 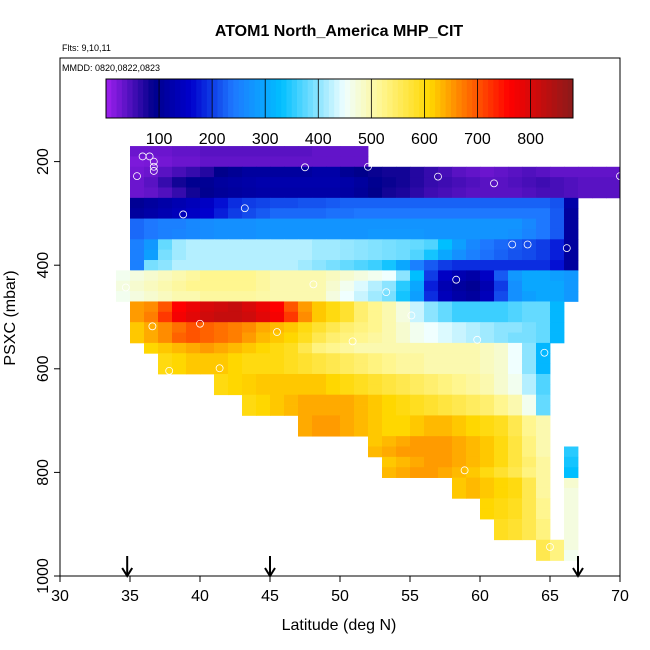 I want to click on y-tick-label: 1000, so click(x=43, y=576).